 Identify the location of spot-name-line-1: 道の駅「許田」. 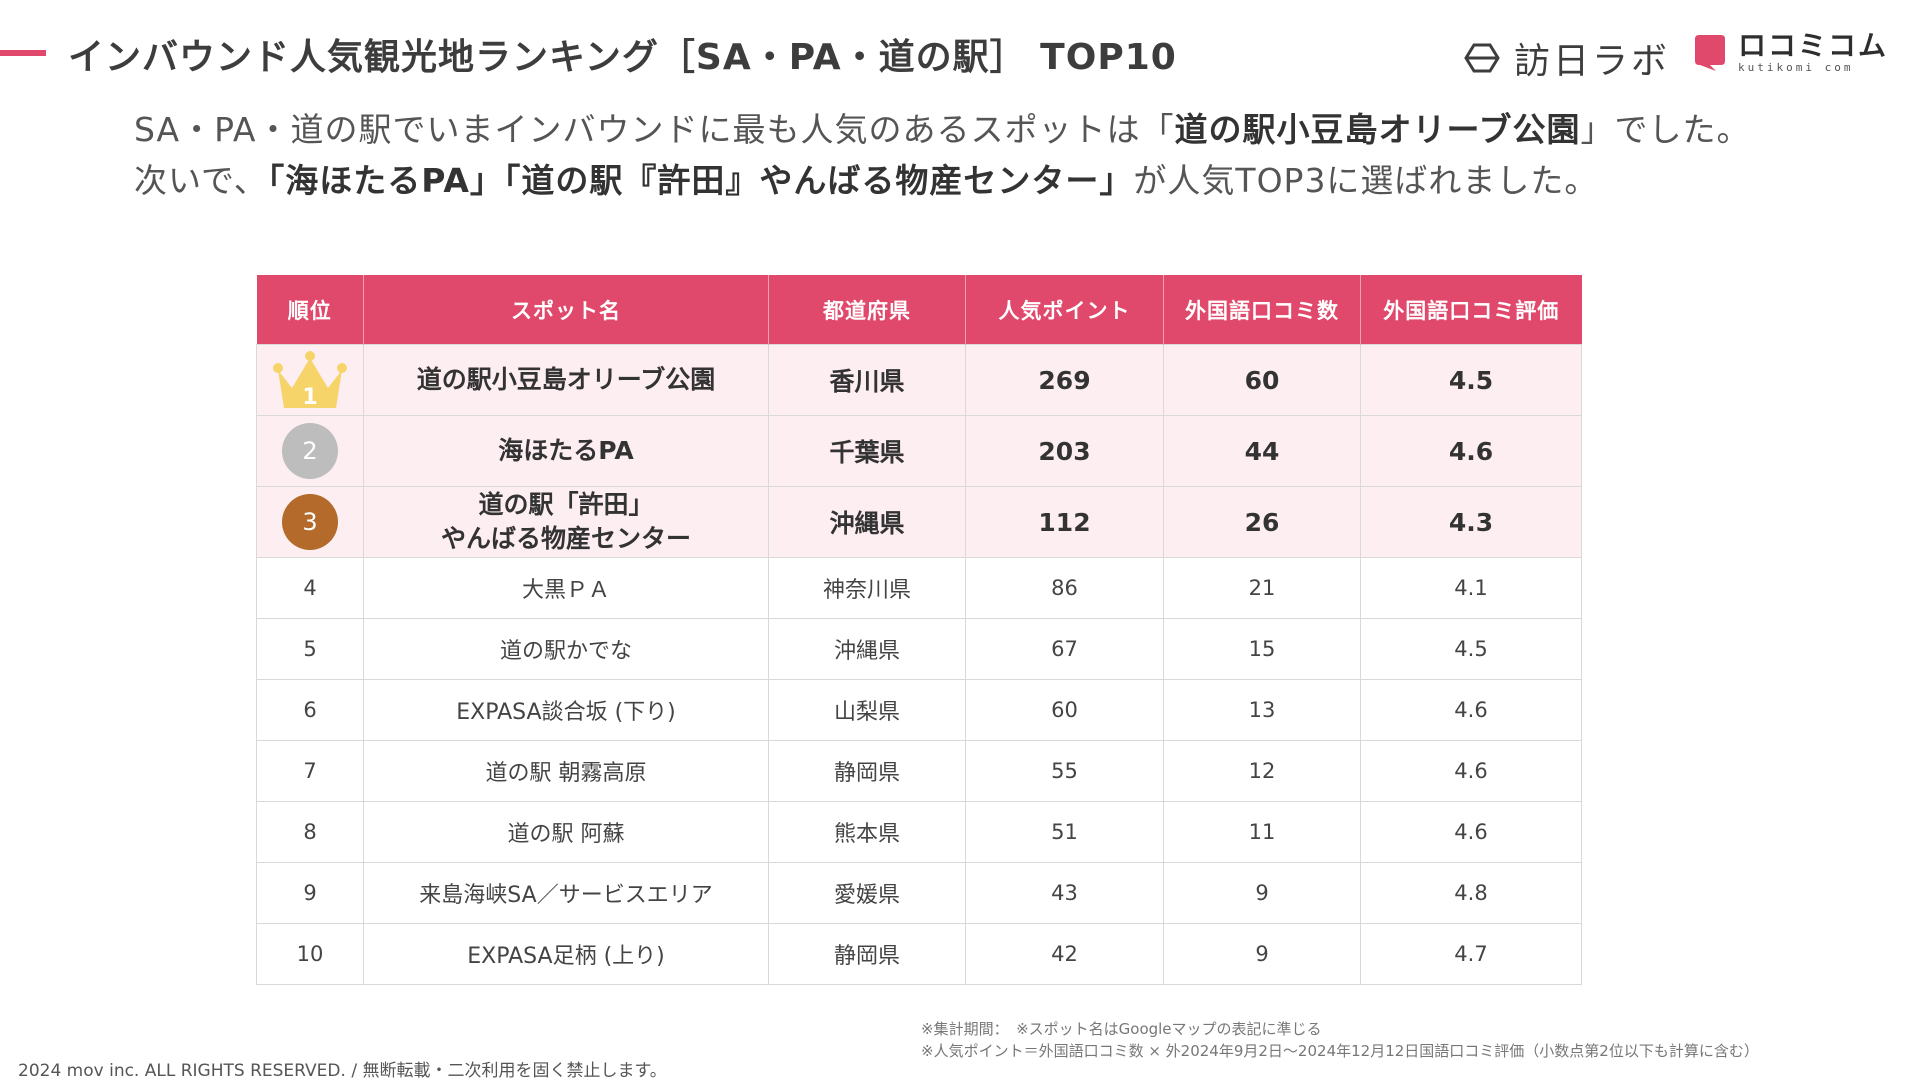
(566, 504).